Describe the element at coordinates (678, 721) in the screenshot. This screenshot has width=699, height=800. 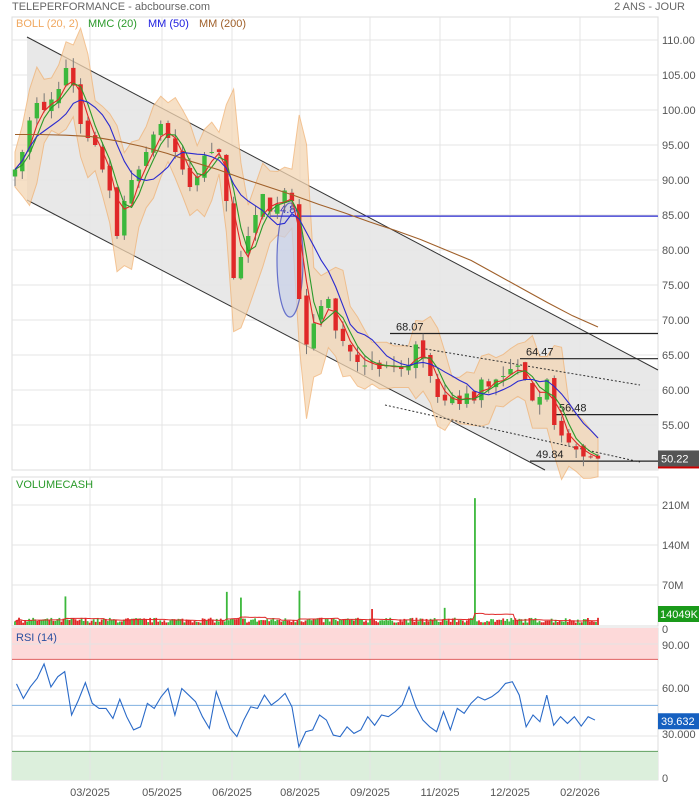
I see `last-rsi-badge` at that location.